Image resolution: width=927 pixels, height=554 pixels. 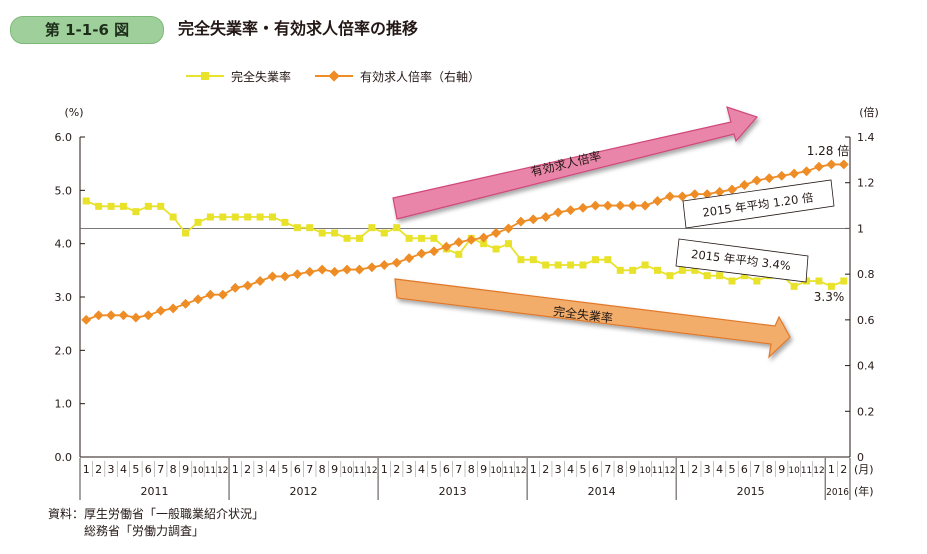 What do you see at coordinates (620, 469) in the screenshot?
I see `month-label: 8` at bounding box center [620, 469].